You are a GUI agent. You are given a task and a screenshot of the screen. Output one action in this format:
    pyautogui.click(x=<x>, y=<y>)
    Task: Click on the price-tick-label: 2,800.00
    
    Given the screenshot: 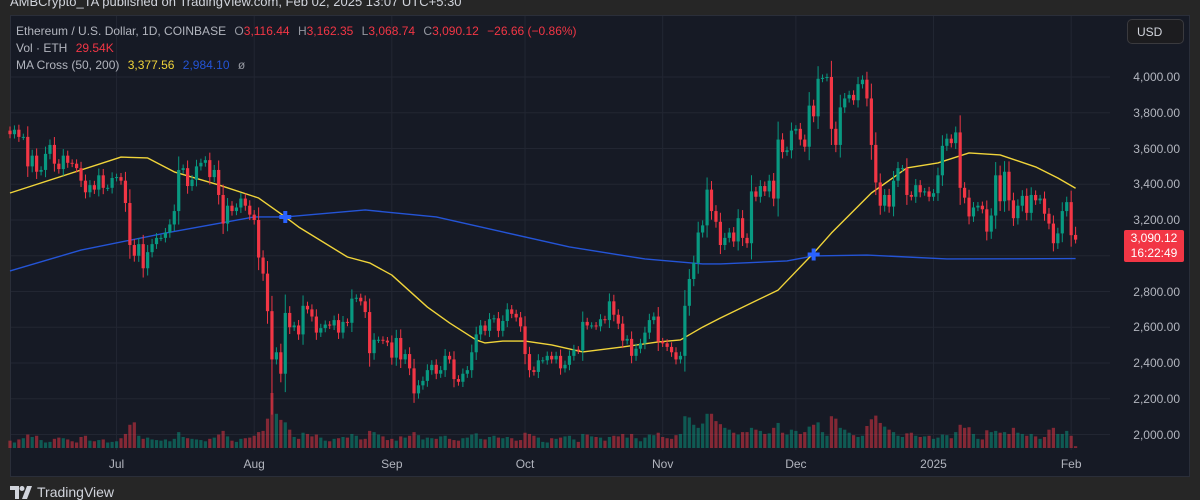 What is the action you would take?
    pyautogui.click(x=1156, y=291)
    